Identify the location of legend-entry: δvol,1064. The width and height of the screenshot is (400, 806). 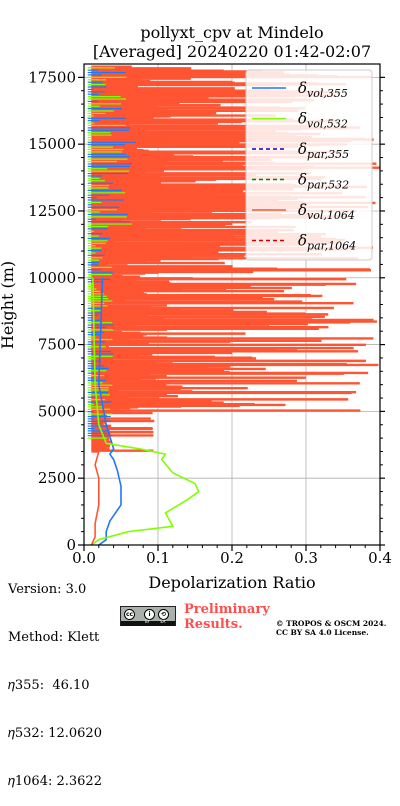
(326, 211).